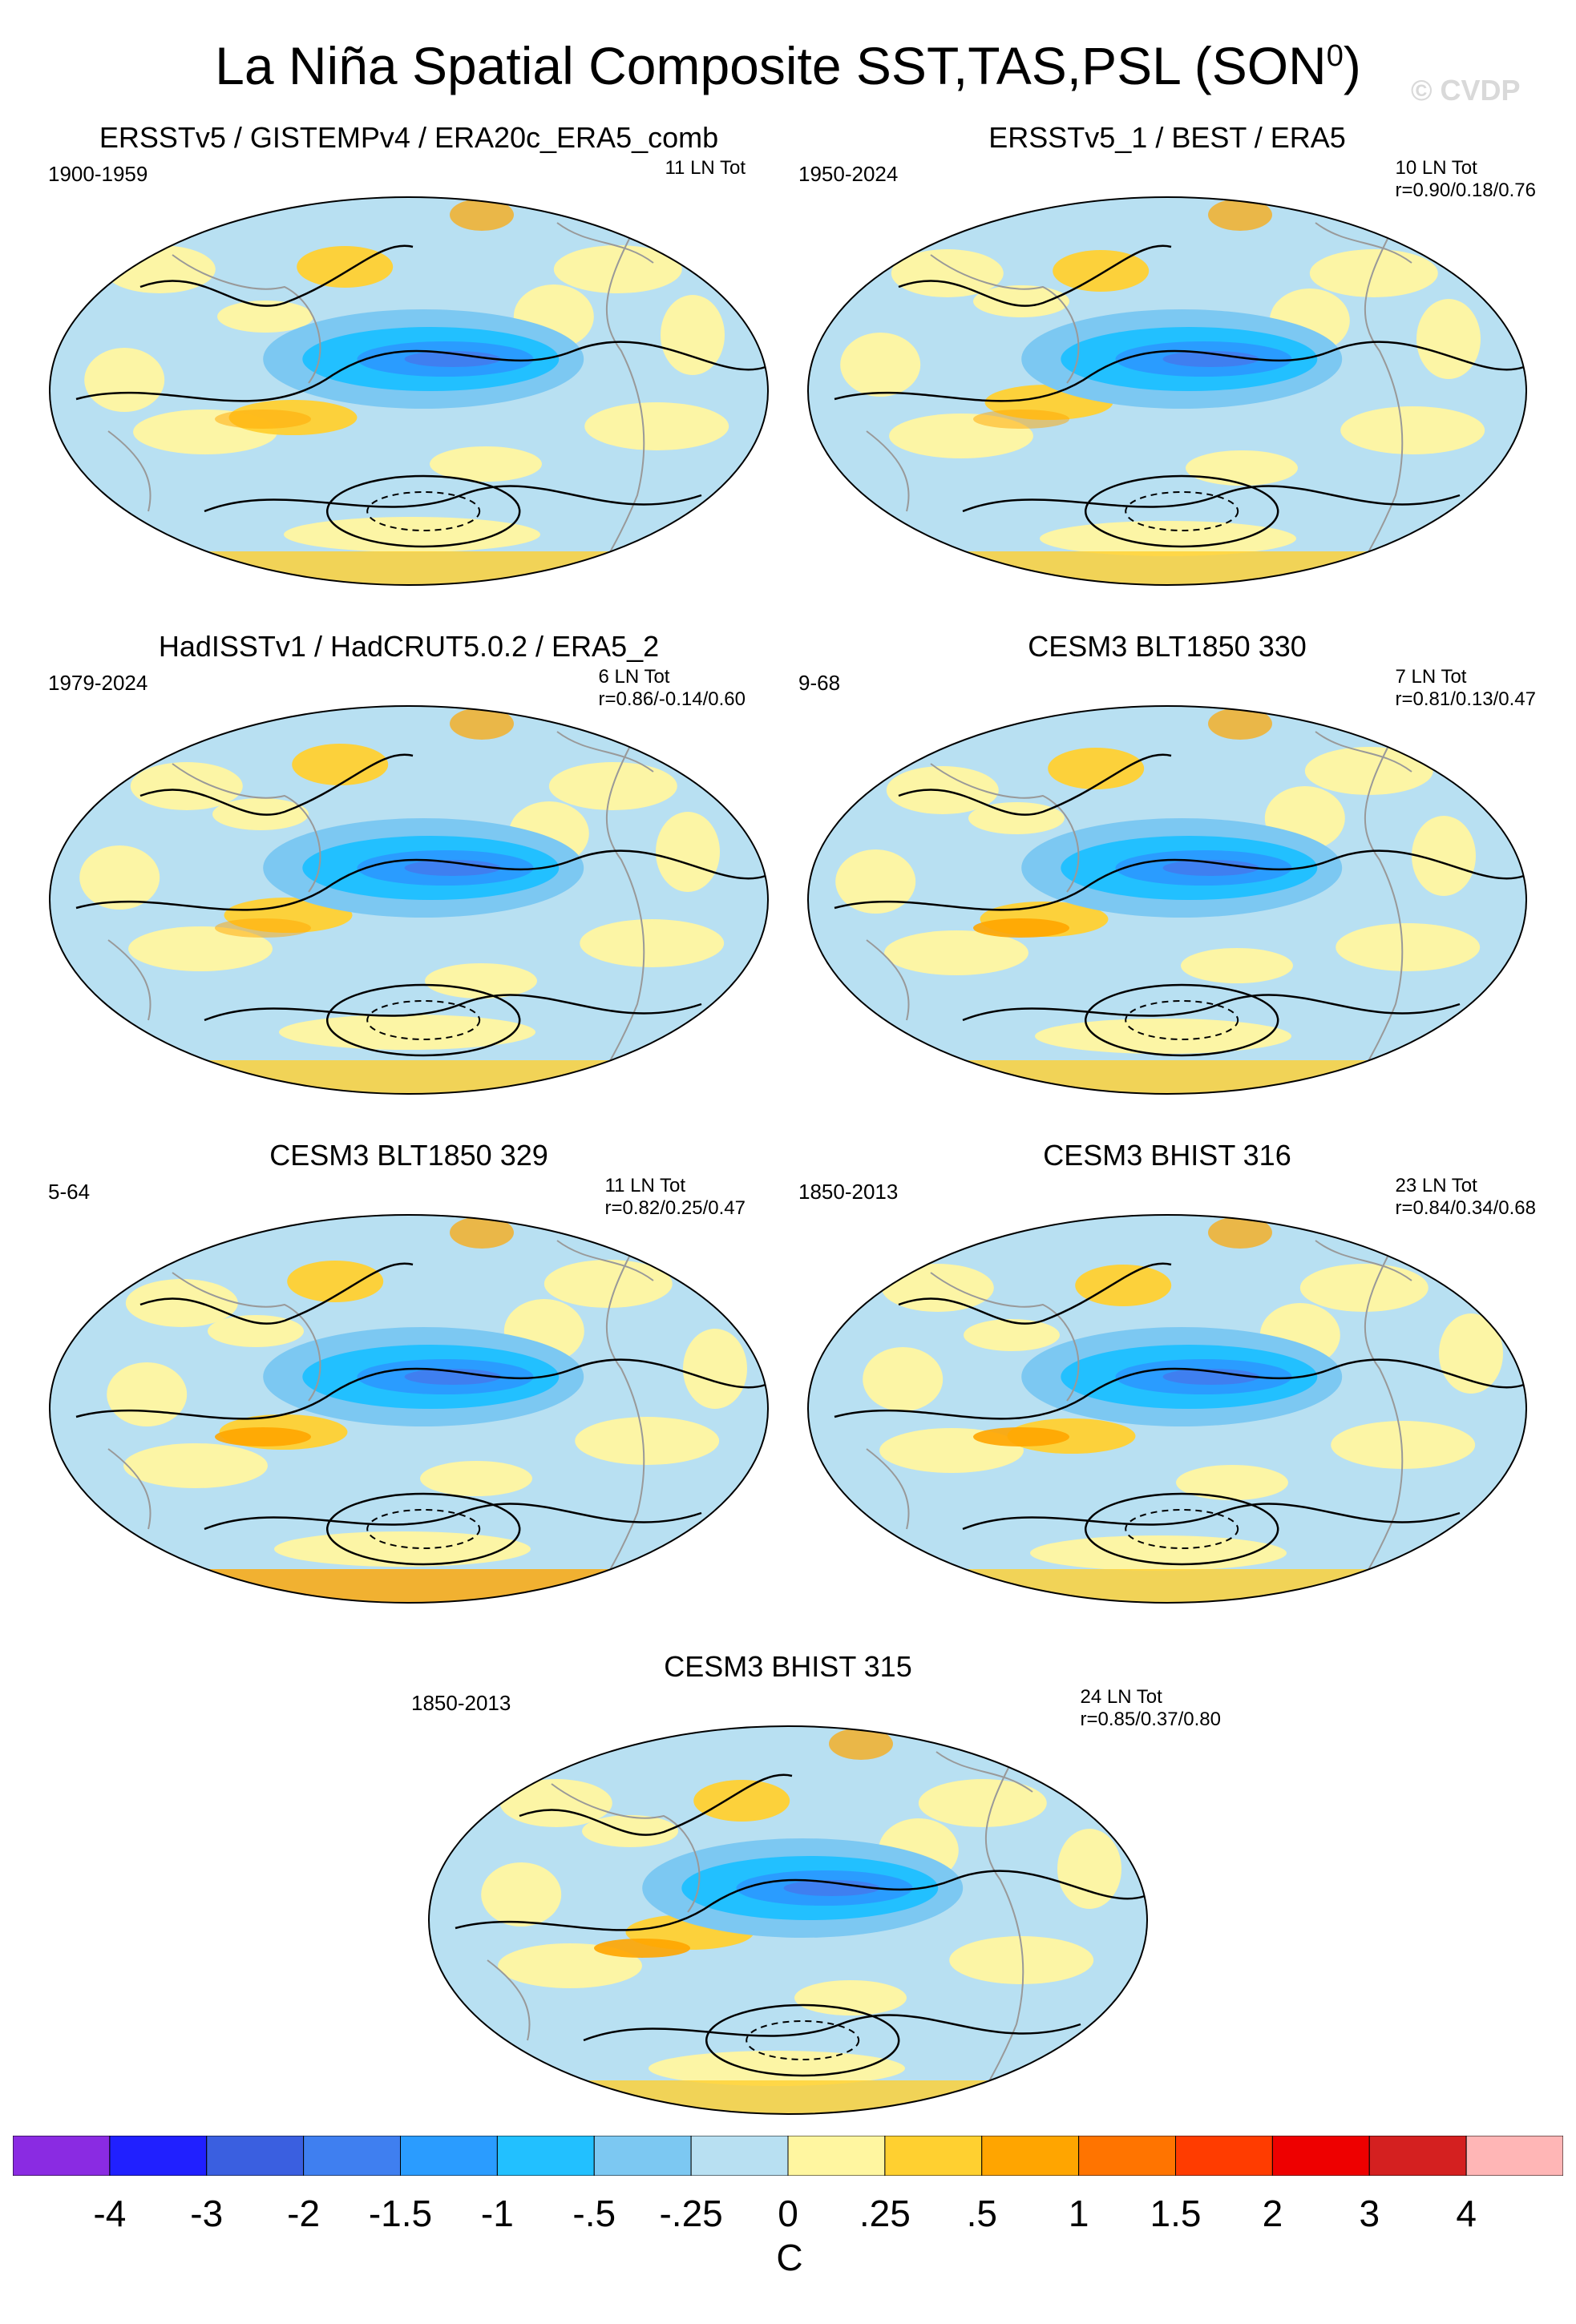 This screenshot has height=2324, width=1576. I want to click on panel-title: CESM3 BLT1850 329, so click(408, 1155).